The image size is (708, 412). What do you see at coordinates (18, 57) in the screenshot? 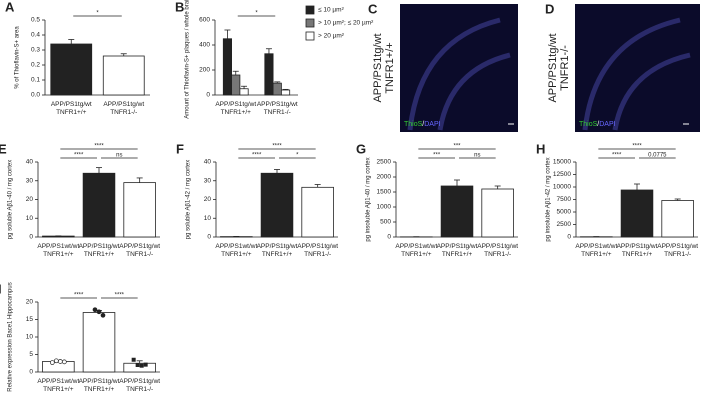
I see `y-axis-label: % of Thioflavin-S+ area` at bounding box center [18, 57].